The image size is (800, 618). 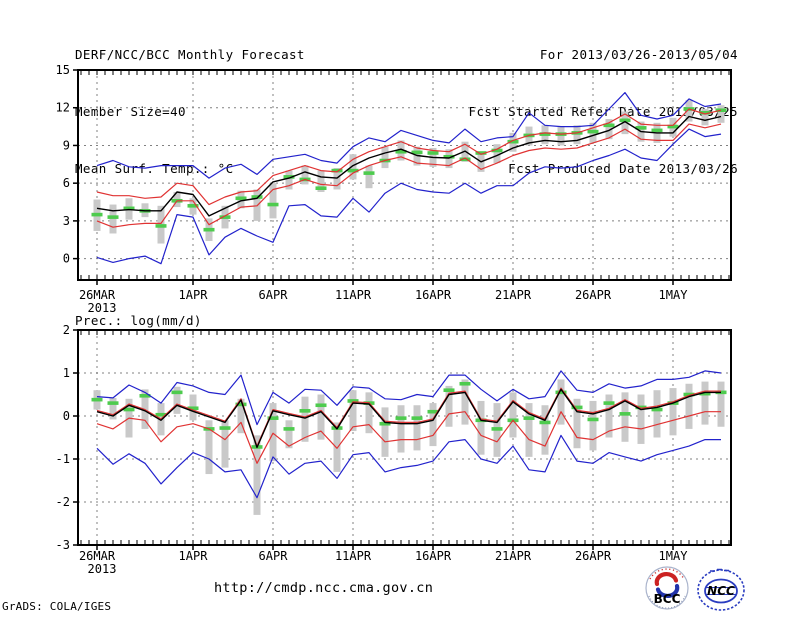 I want to click on x-tick-label: 16APR, so click(x=433, y=295).